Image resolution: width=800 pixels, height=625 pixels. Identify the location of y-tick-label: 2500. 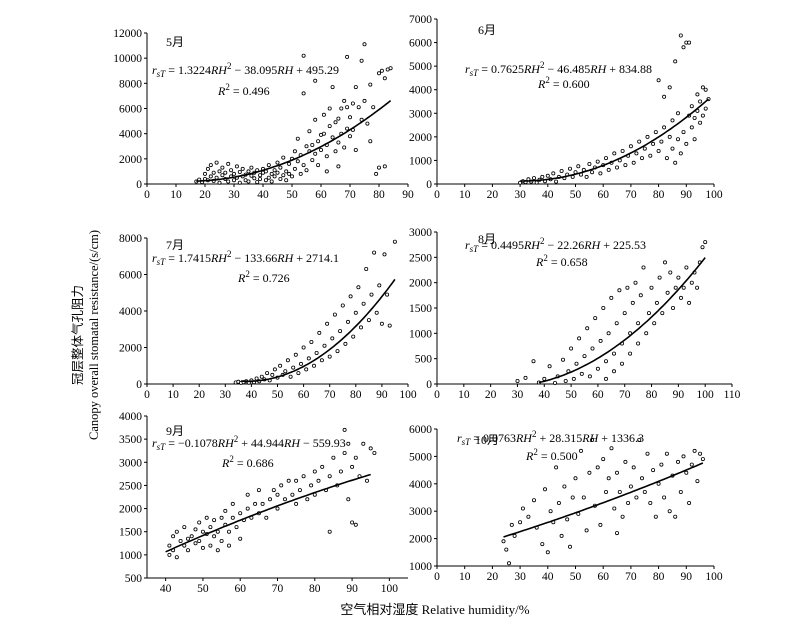
(420, 258).